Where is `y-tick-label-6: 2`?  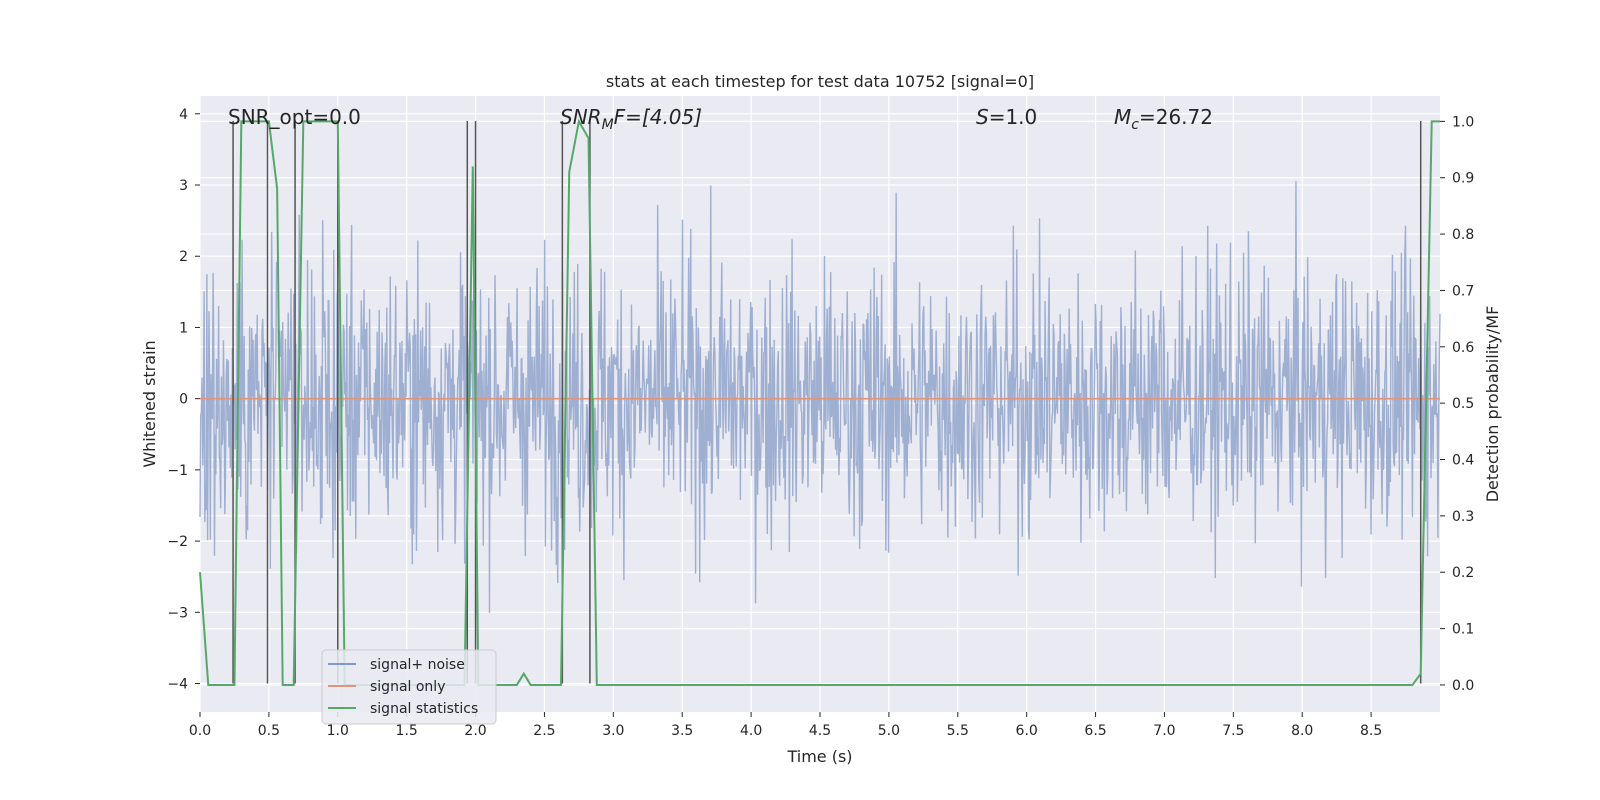
y-tick-label-6: 2 is located at coordinates (183, 257).